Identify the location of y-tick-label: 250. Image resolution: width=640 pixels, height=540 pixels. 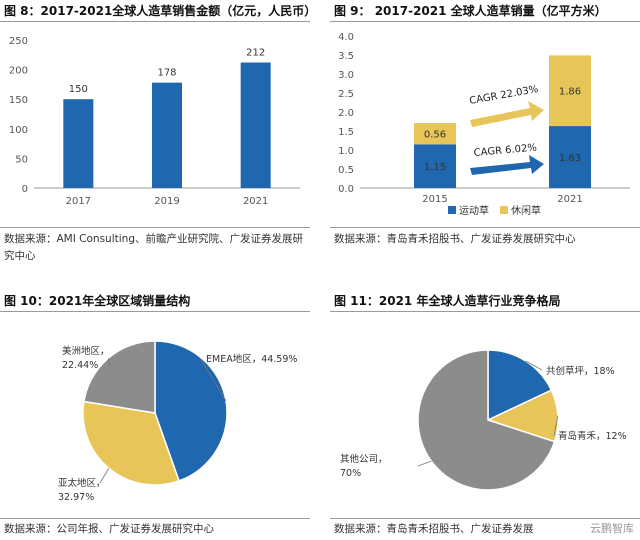
(18, 41).